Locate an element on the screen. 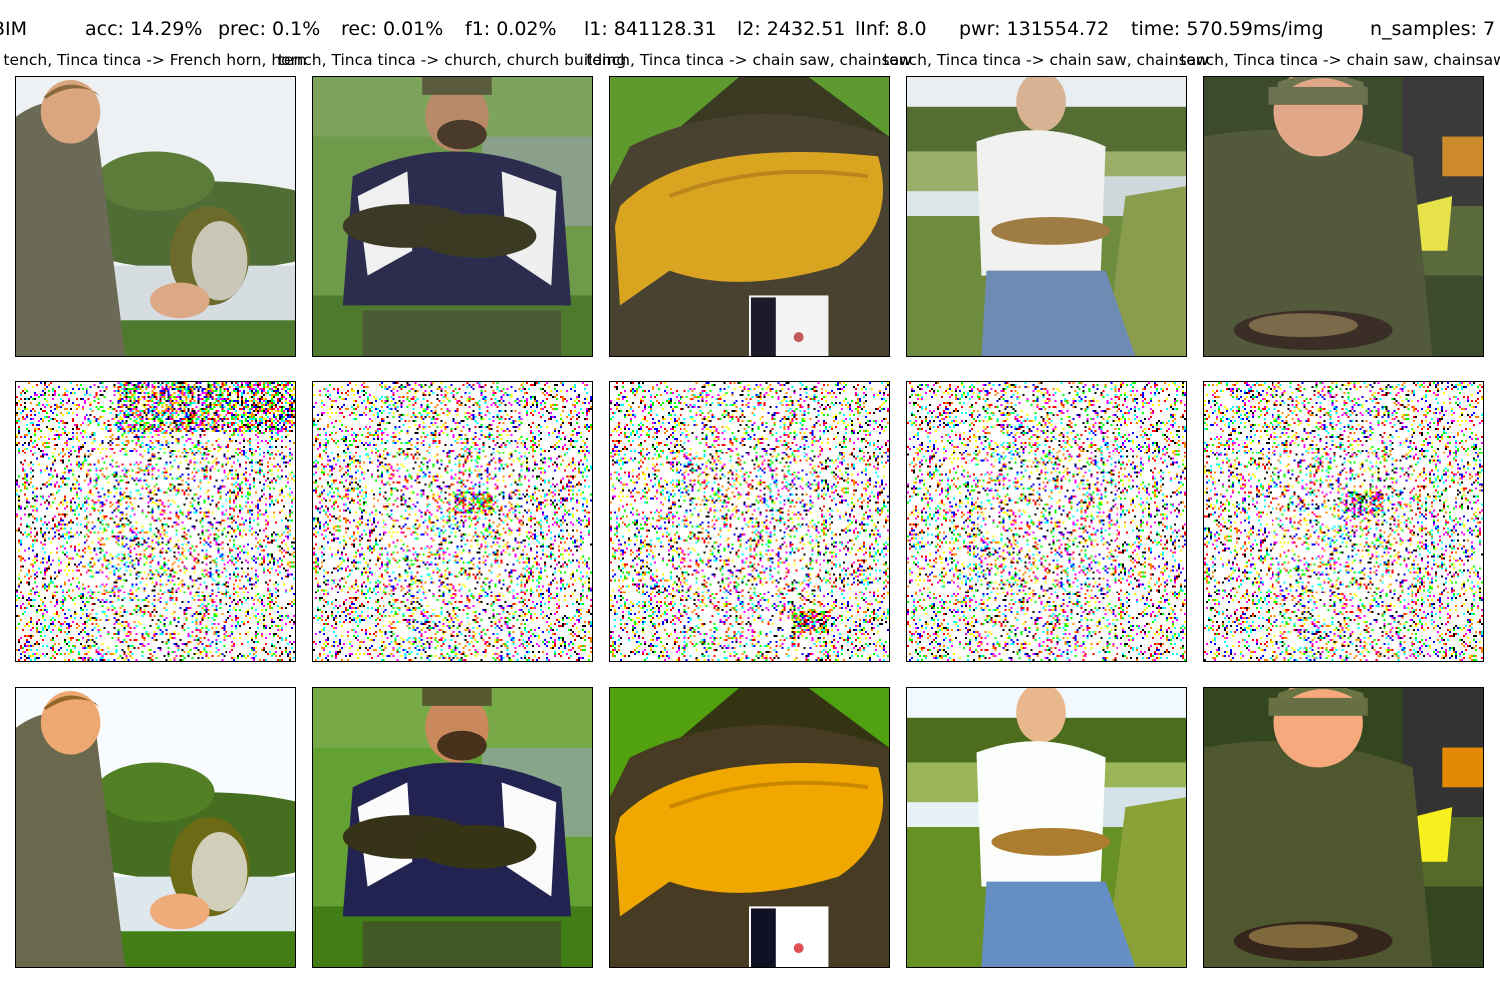  method-name: BIM is located at coordinates (14, 29).